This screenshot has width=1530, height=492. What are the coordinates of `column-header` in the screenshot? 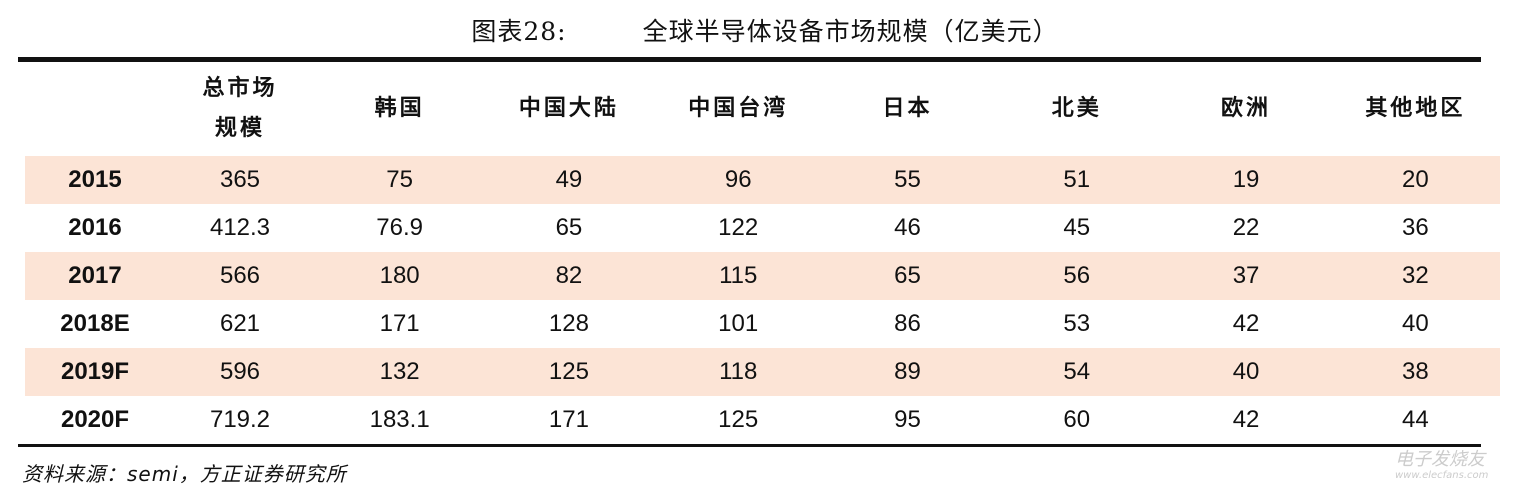 It's located at (95, 109).